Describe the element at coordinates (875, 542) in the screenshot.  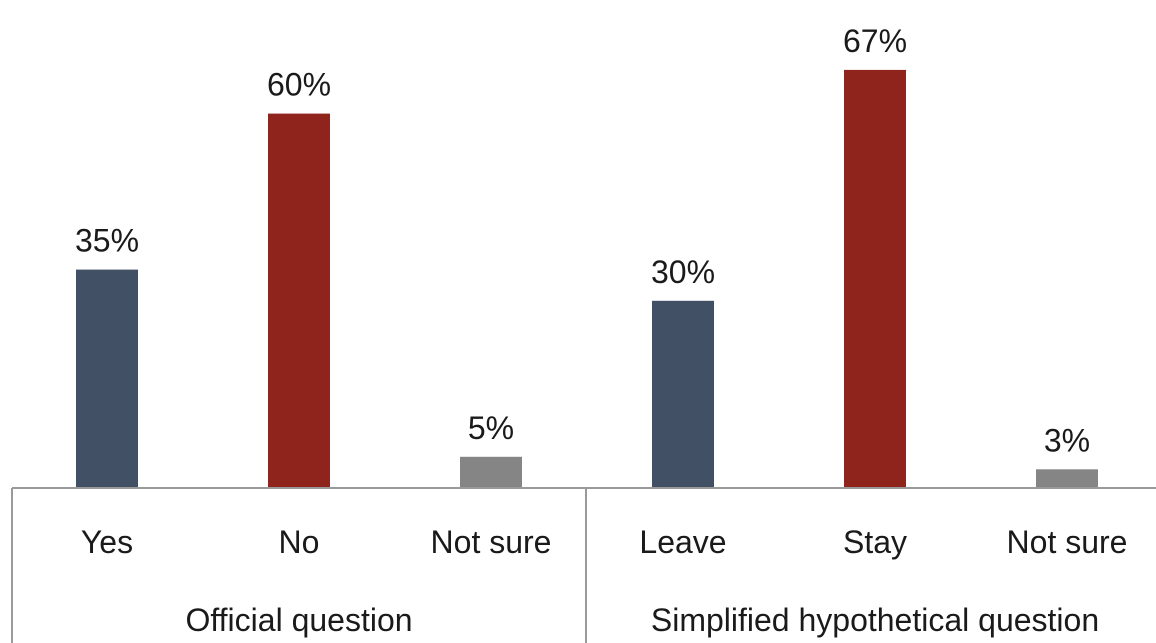
I see `category-label-stay: Stay` at that location.